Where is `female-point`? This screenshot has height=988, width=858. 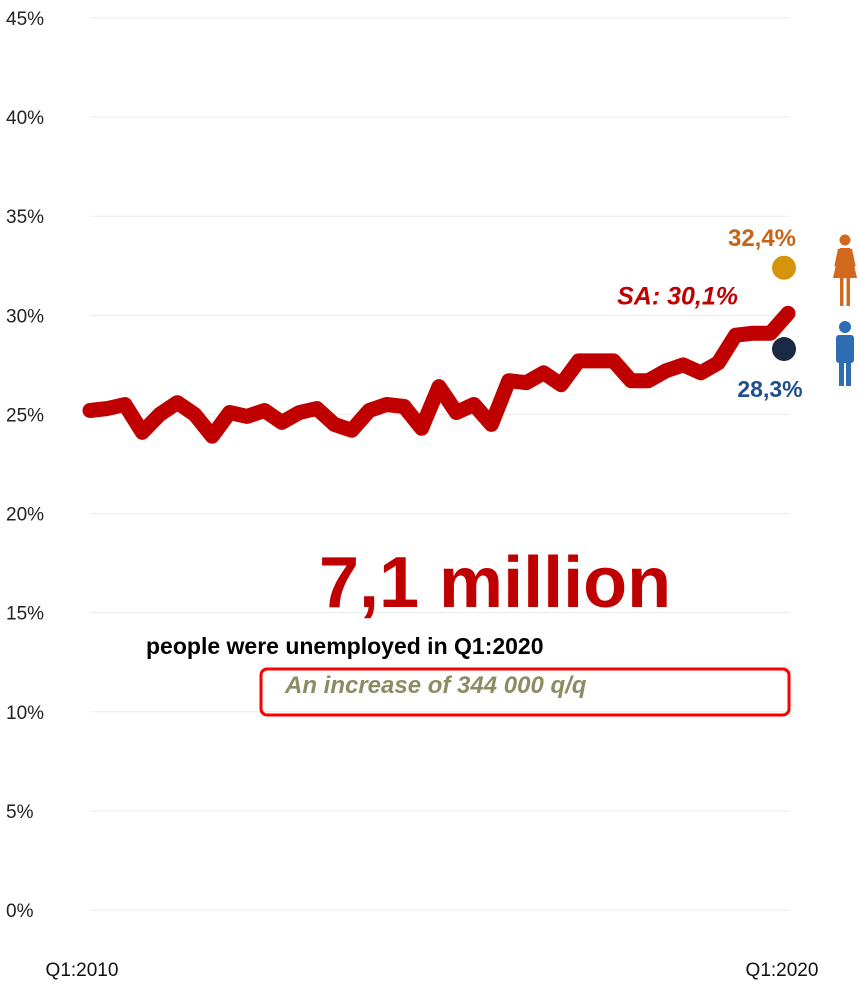 female-point is located at coordinates (784, 267).